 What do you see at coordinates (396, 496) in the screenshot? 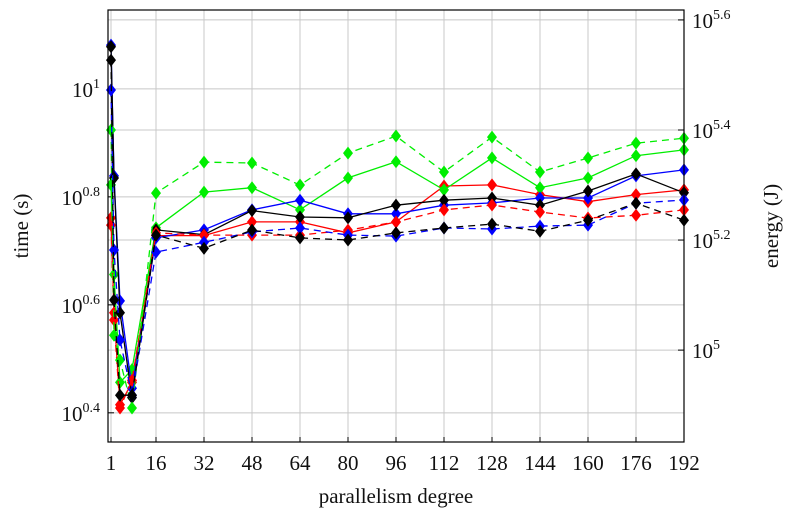
I see `x-axis-label: parallelism degree` at bounding box center [396, 496].